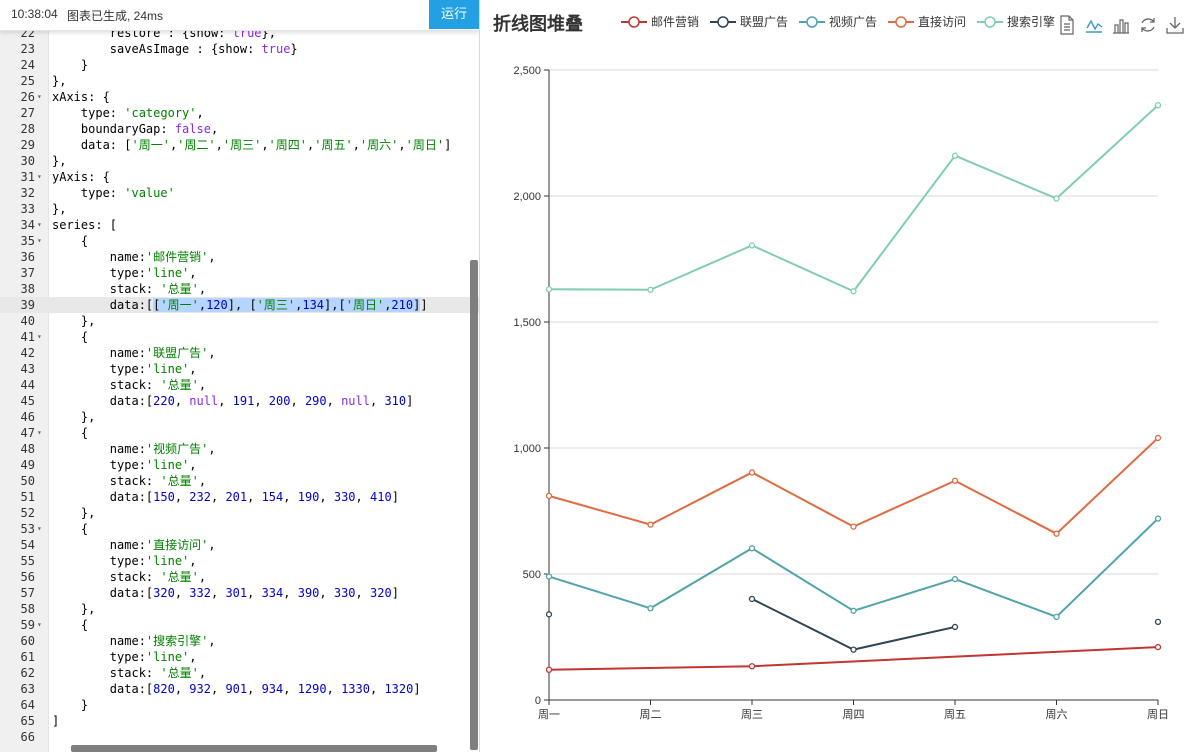  Describe the element at coordinates (27, 481) in the screenshot. I see `line-number: 50` at that location.